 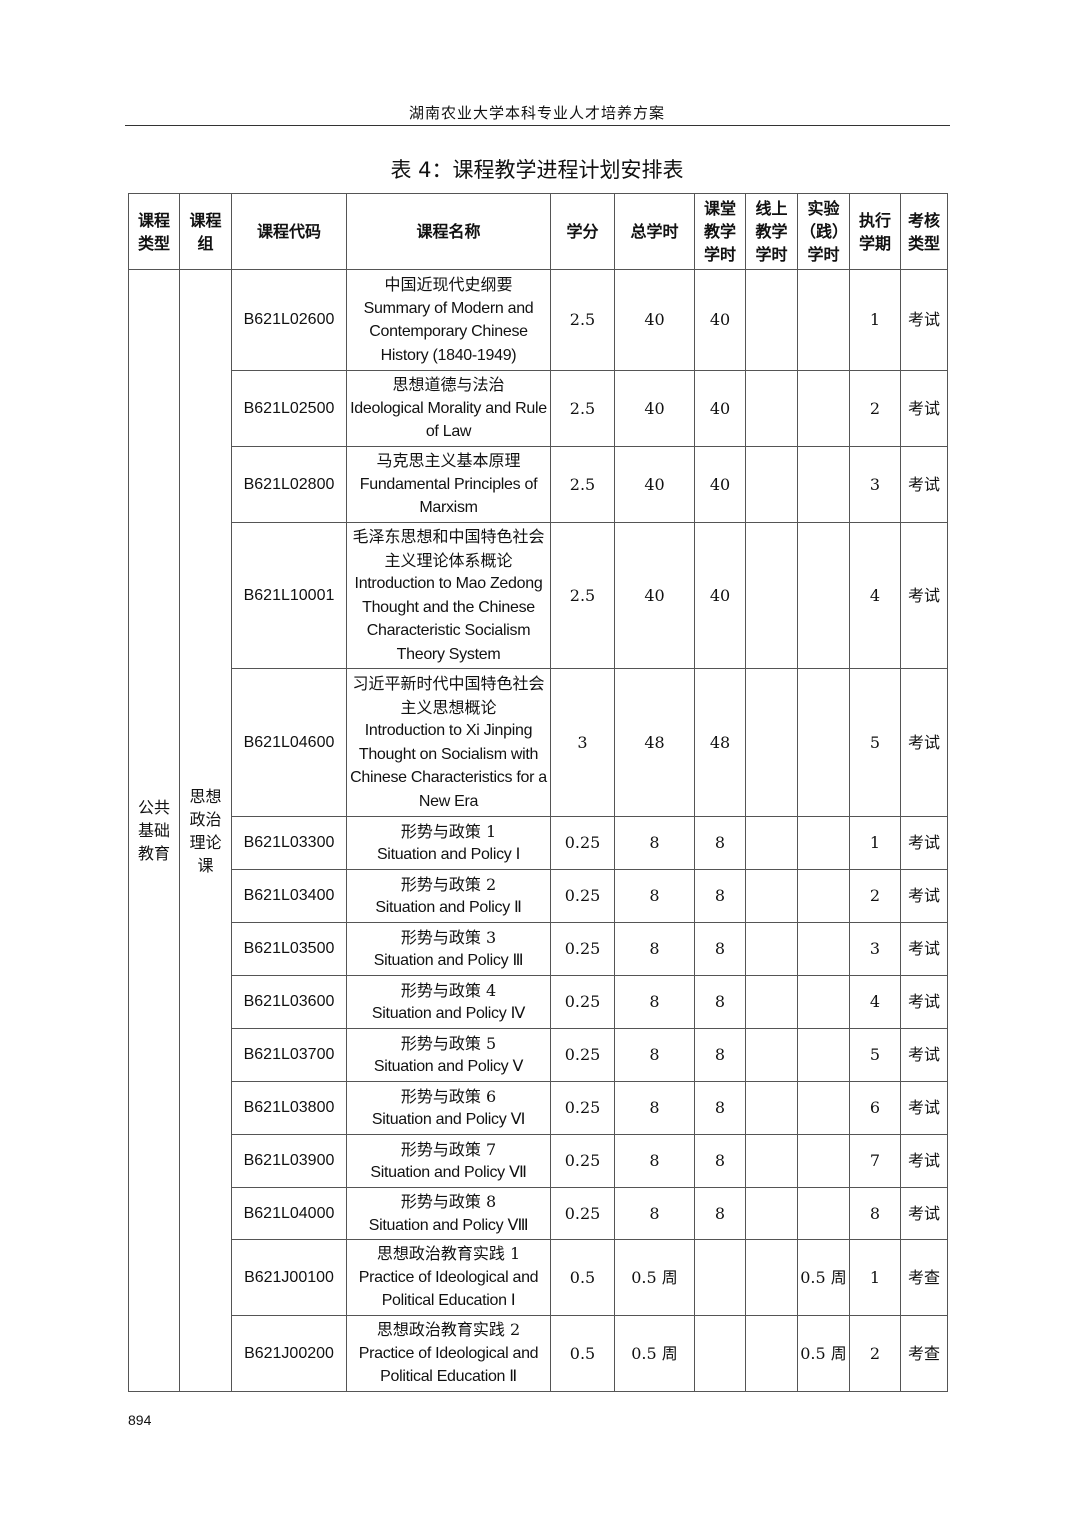 What do you see at coordinates (140, 1420) in the screenshot?
I see `page-number: 894` at bounding box center [140, 1420].